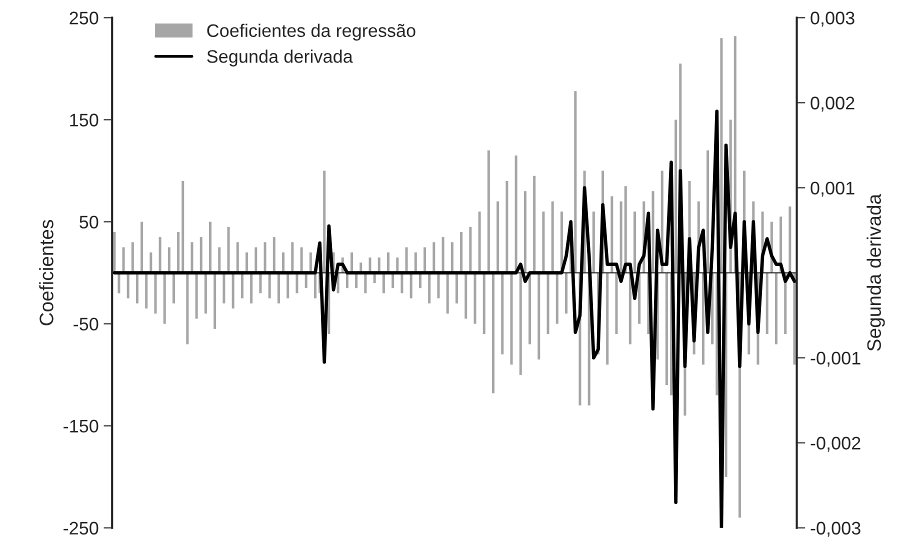 The height and width of the screenshot is (537, 919). Describe the element at coordinates (832, 104) in the screenshot. I see `y2-tick-label: 0,002` at that location.